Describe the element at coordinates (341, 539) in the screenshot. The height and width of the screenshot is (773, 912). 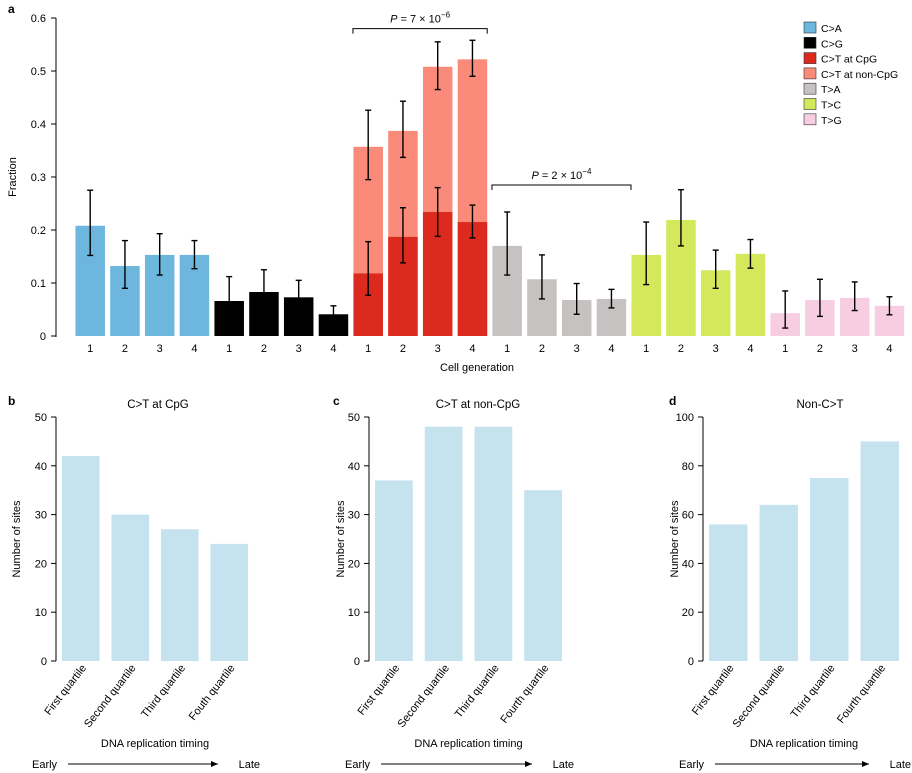
I see `panel-c-ylabel: Number of sites` at that location.